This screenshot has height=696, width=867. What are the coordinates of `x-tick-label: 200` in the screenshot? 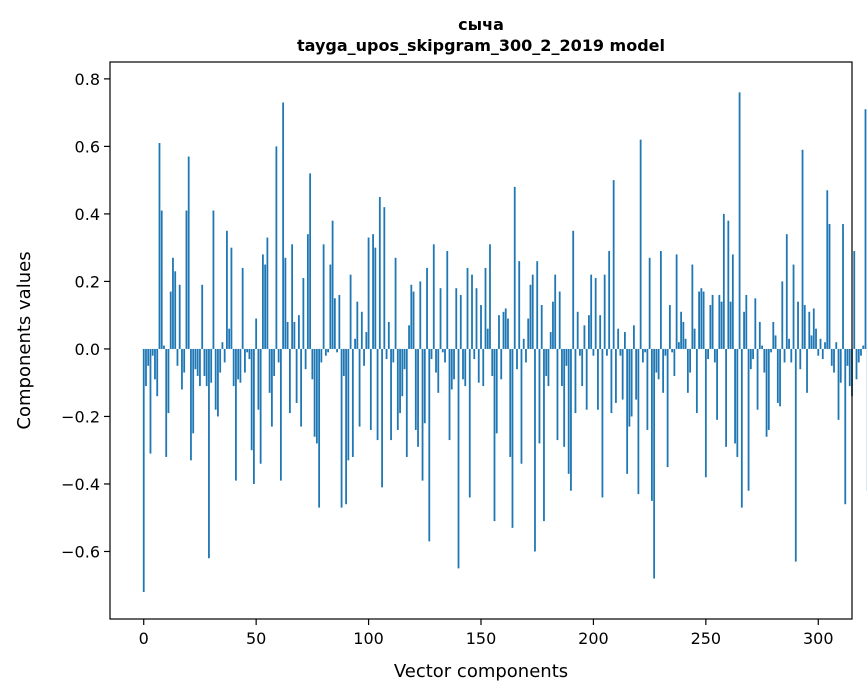 It's located at (593, 638).